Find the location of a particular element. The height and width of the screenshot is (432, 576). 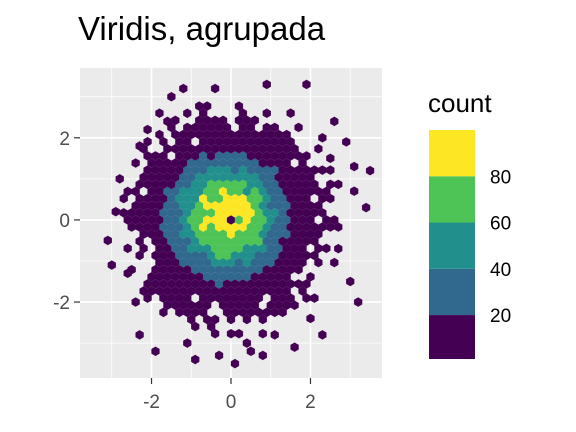

legend-label: 20 is located at coordinates (500, 316).